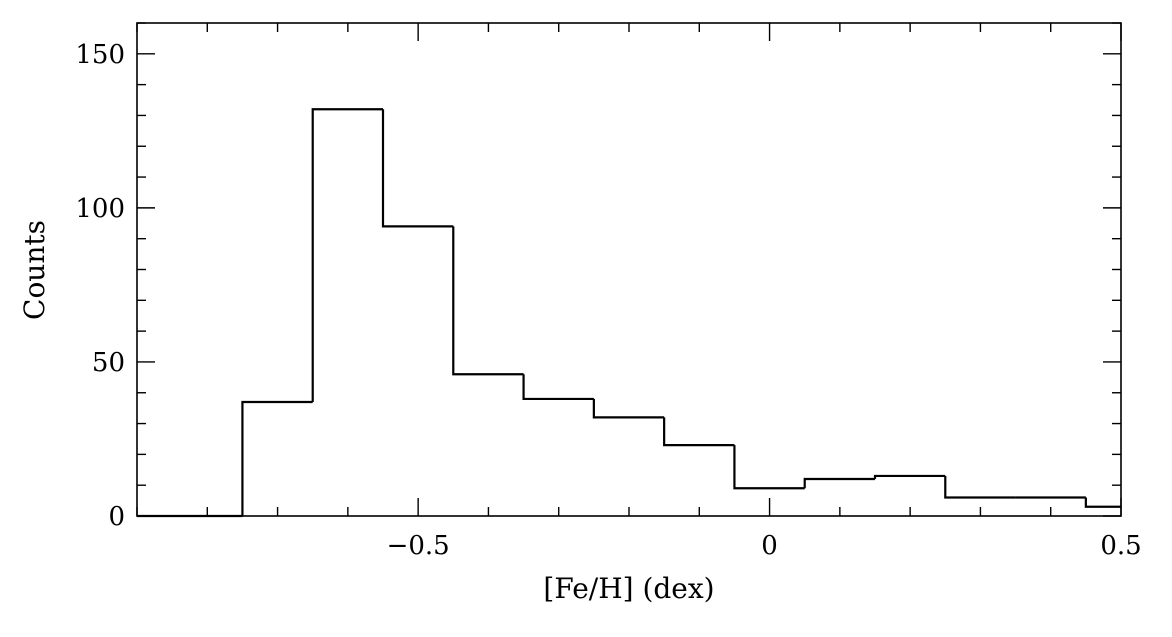 This screenshot has width=1172, height=637. Describe the element at coordinates (1120, 546) in the screenshot. I see `x-tick-label: 0.5` at that location.